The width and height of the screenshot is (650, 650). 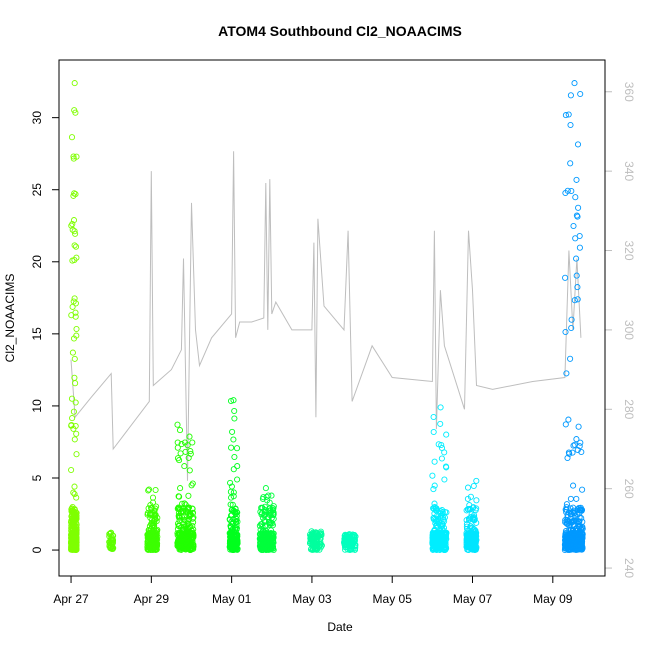 What do you see at coordinates (37, 334) in the screenshot?
I see `y-tick-label-3: 15` at bounding box center [37, 334].